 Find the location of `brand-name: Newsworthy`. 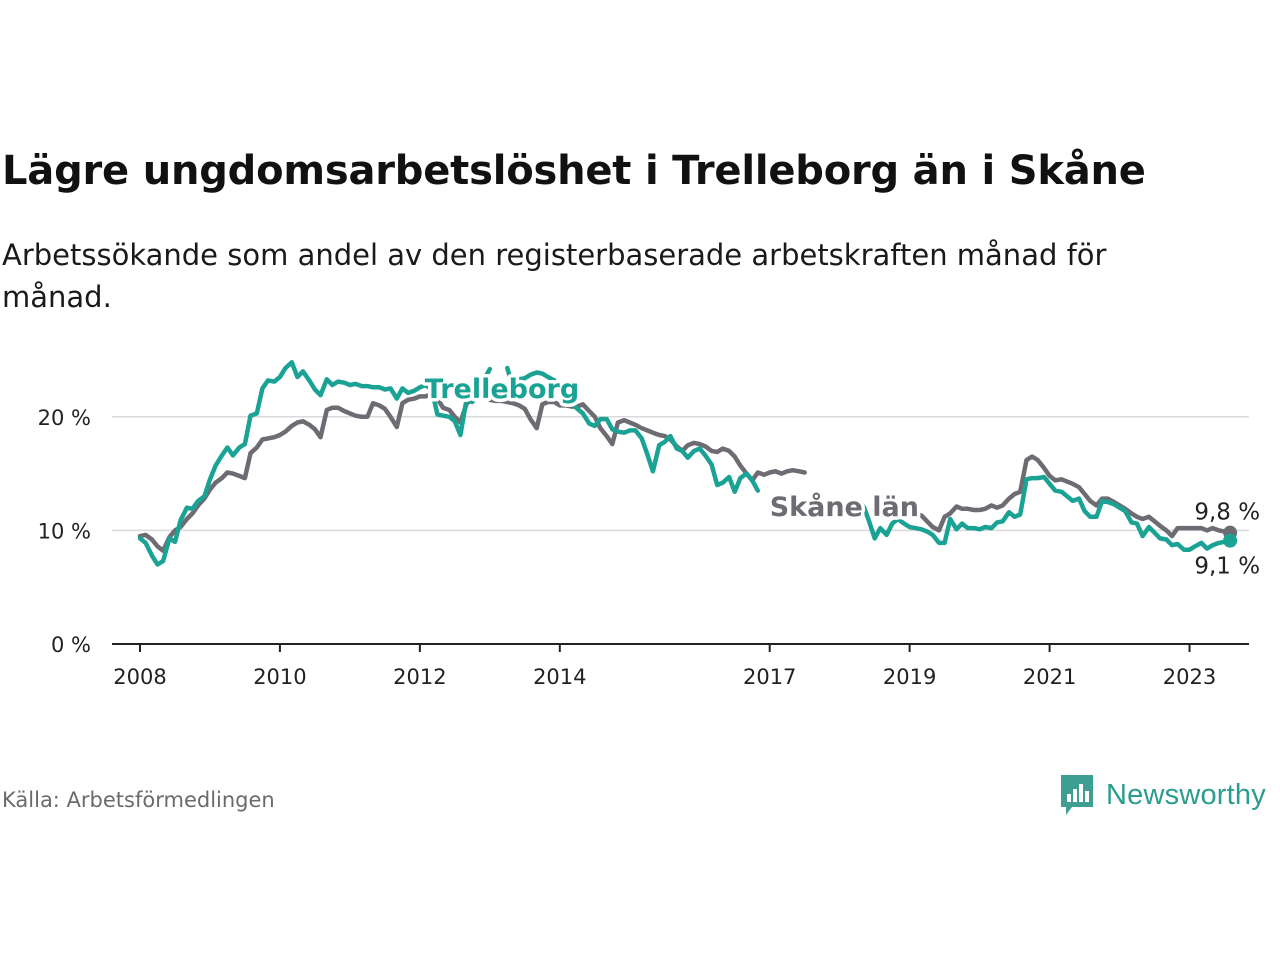

brand-name: Newsworthy is located at coordinates (1186, 794).